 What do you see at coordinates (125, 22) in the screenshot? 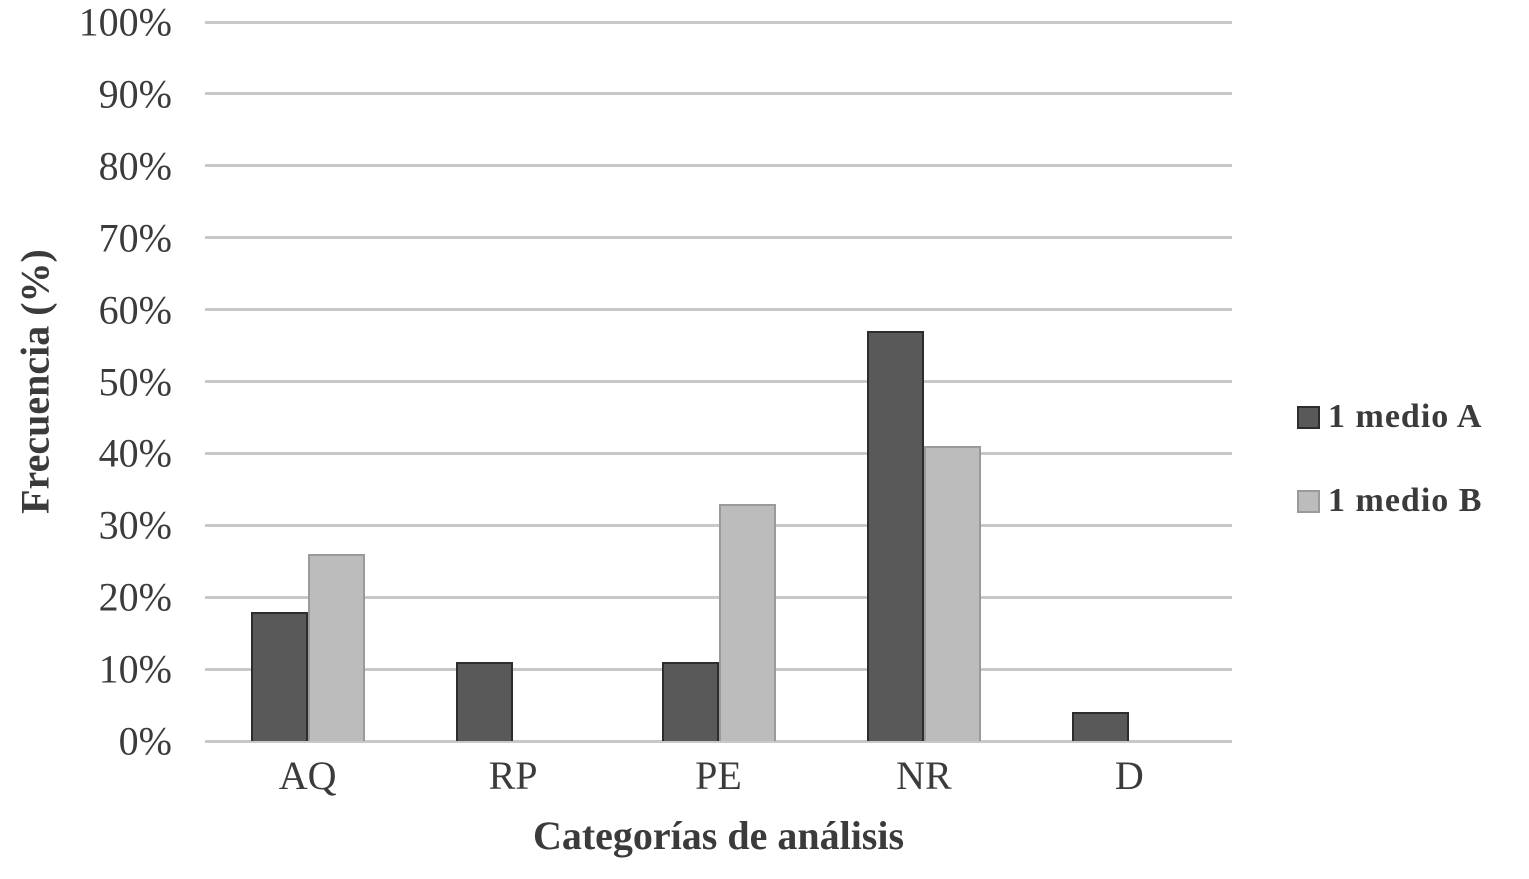
I see `y-tick-label: 100%` at bounding box center [125, 22].